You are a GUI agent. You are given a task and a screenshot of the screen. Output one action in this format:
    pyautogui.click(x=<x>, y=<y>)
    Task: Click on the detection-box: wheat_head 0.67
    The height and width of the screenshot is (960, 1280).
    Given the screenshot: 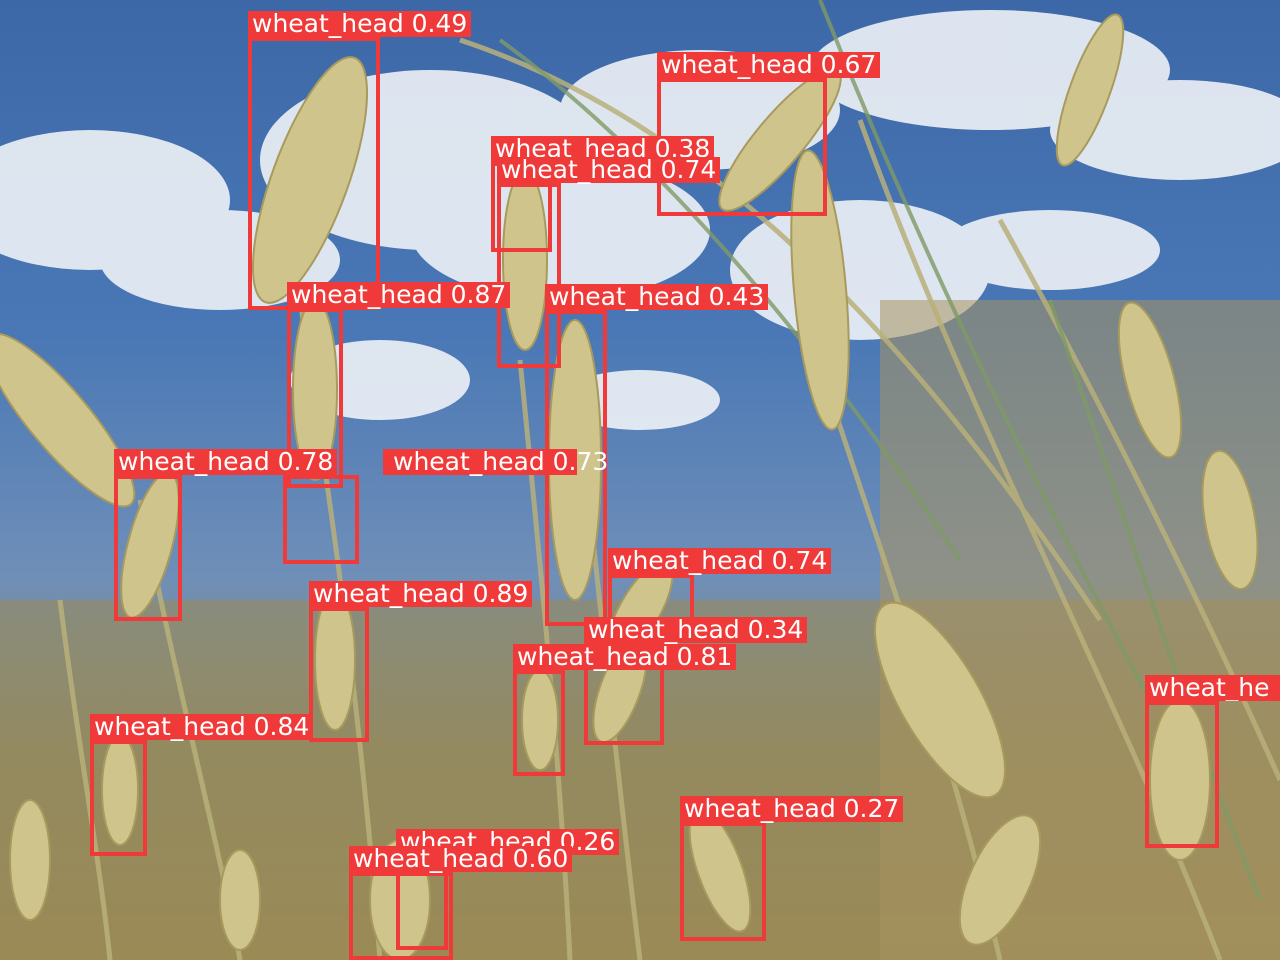 What is the action you would take?
    pyautogui.click(x=769, y=134)
    